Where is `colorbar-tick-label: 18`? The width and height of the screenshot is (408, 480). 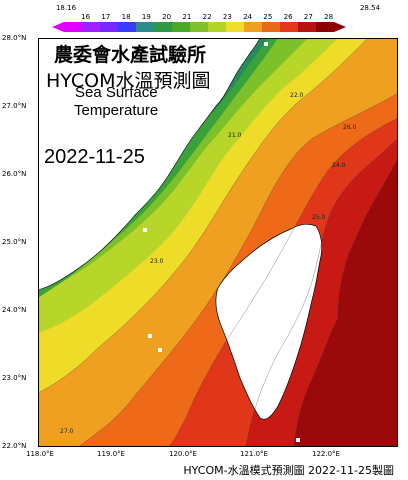 colorbar-tick-label: 18 is located at coordinates (126, 17).